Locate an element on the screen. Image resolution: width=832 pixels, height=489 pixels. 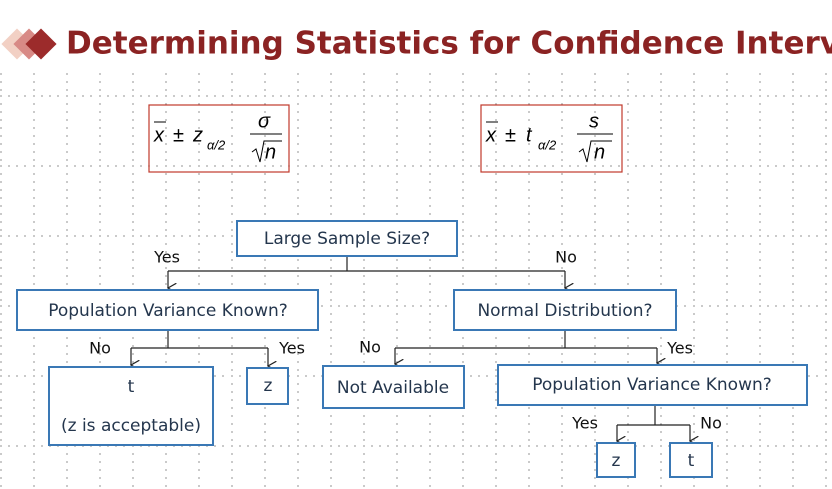
formula-box: x ± z α/2 σ n is located at coordinates (219, 138).